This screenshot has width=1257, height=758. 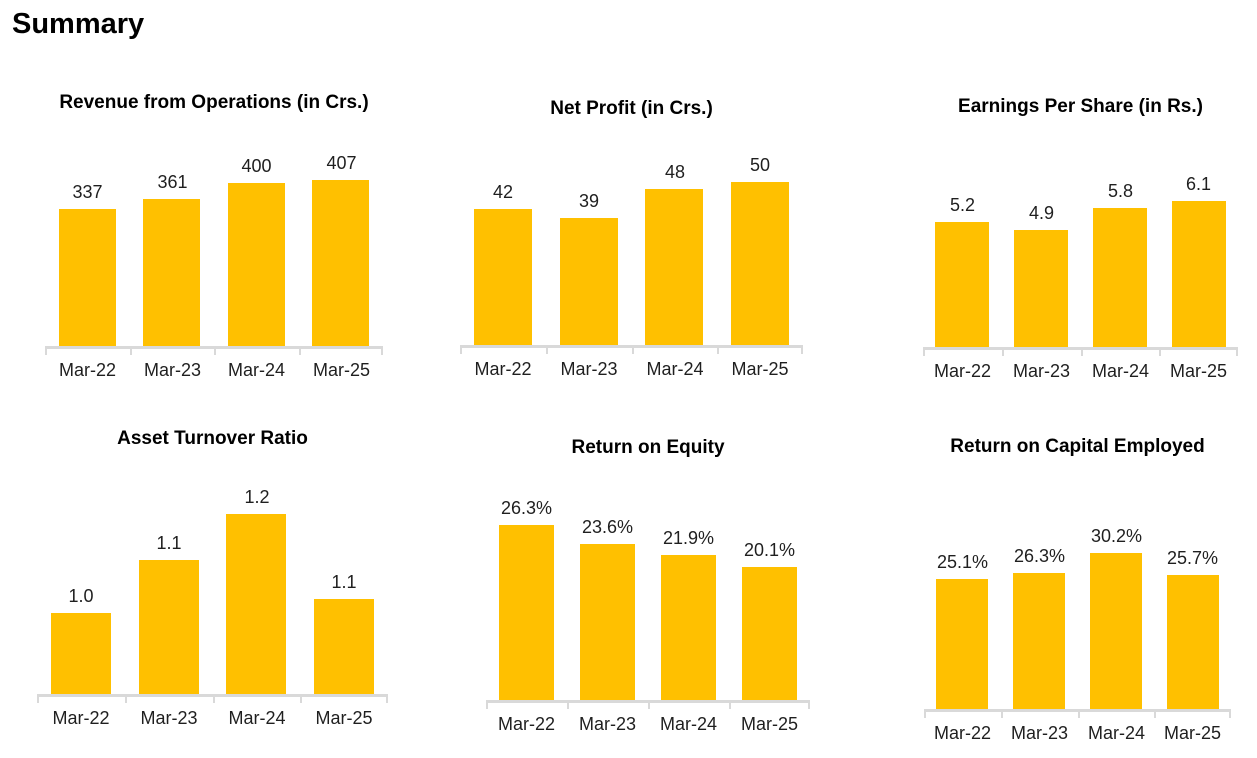 I want to click on data-label: 407, so click(x=341, y=163).